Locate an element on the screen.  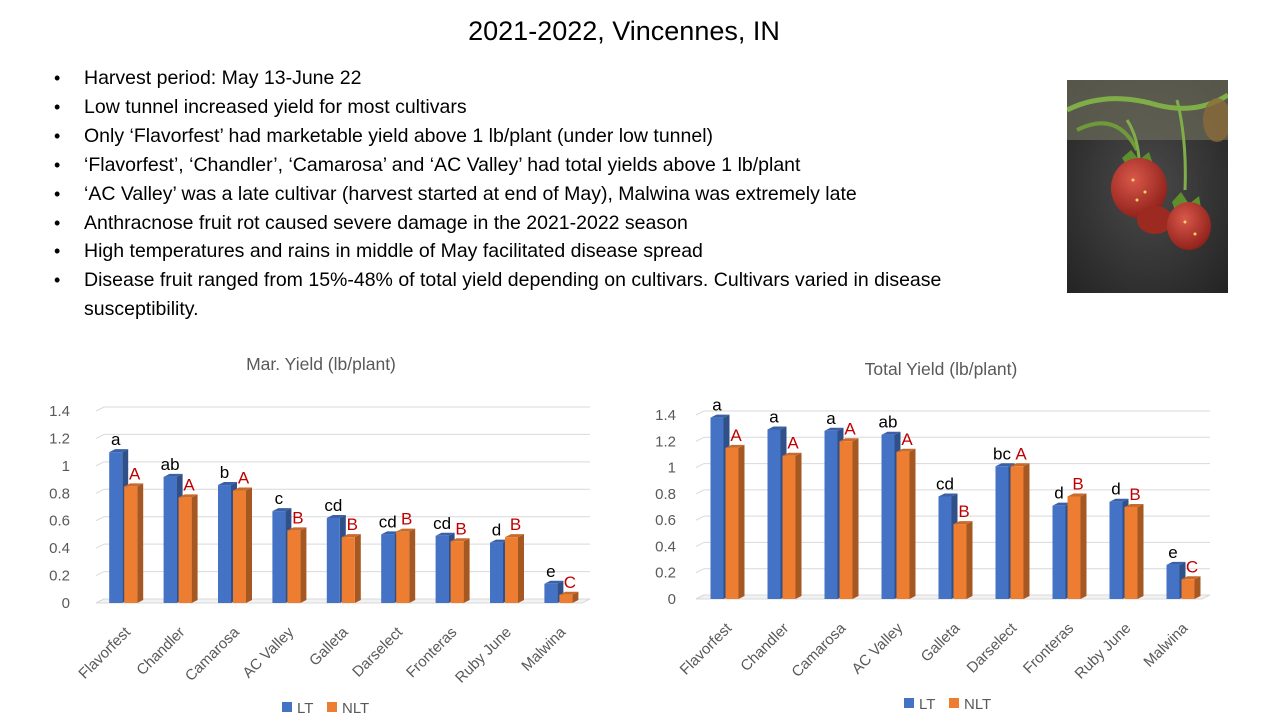
legend-label-nlt: NLT is located at coordinates (355, 708).